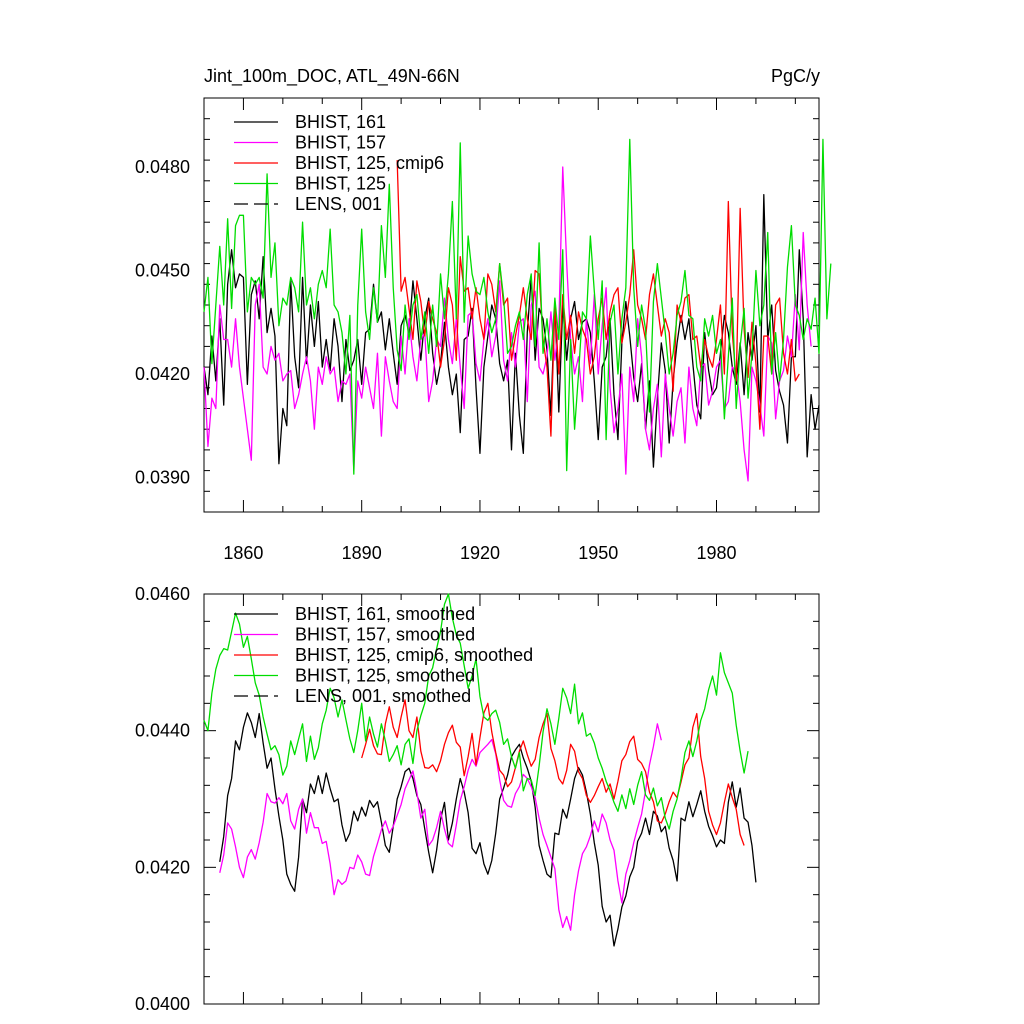 The image size is (1024, 1024). Describe the element at coordinates (414, 655) in the screenshot. I see `legend-label: BHIST, 125, cmip6, smoothed` at that location.